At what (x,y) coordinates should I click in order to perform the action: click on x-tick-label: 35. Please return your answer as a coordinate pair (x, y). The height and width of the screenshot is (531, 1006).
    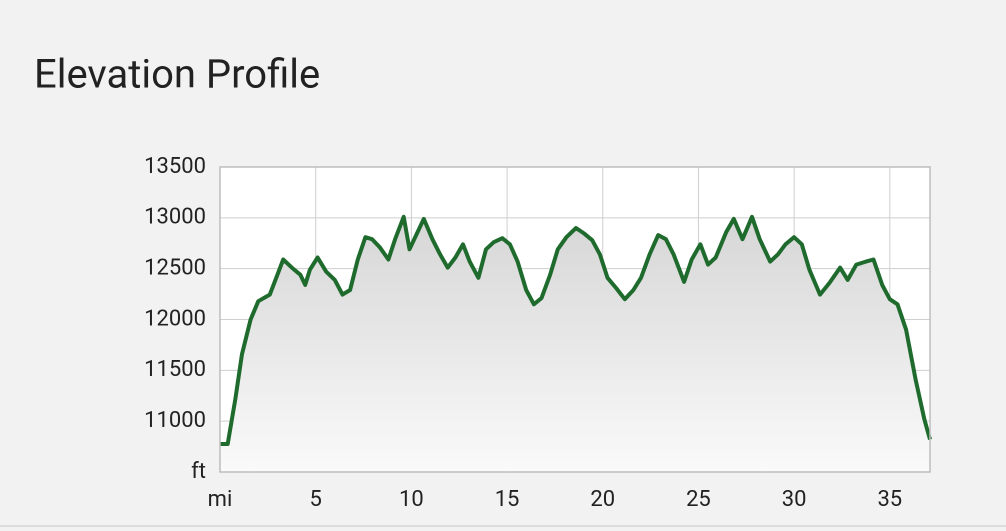
    Looking at the image, I should click on (889, 499).